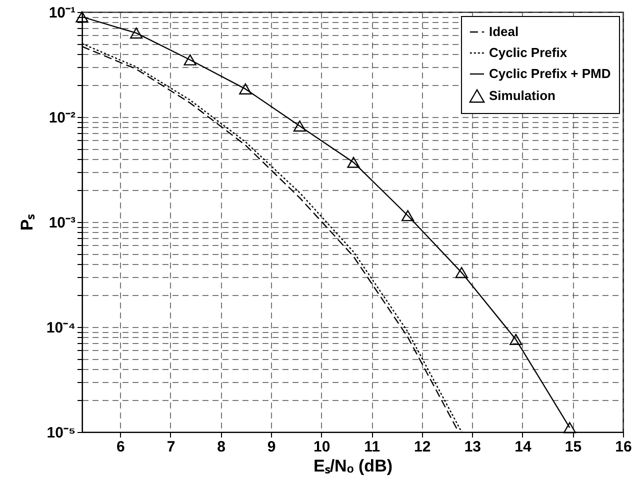 Image resolution: width=633 pixels, height=490 pixels. What do you see at coordinates (321, 447) in the screenshot?
I see `x-tick-label: 10` at bounding box center [321, 447].